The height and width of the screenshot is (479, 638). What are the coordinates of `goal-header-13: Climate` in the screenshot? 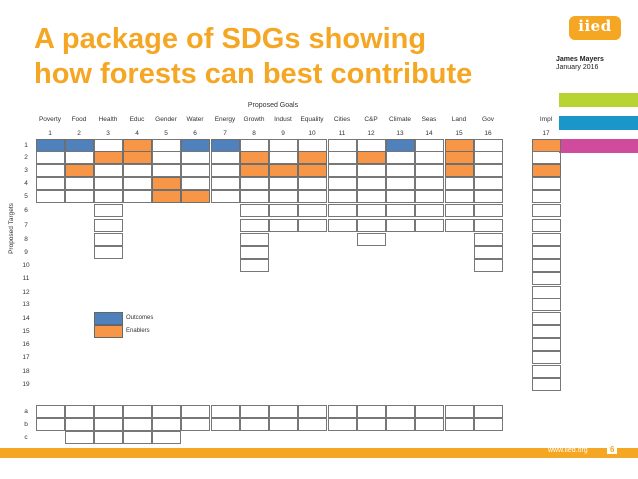 It's located at (400, 119).